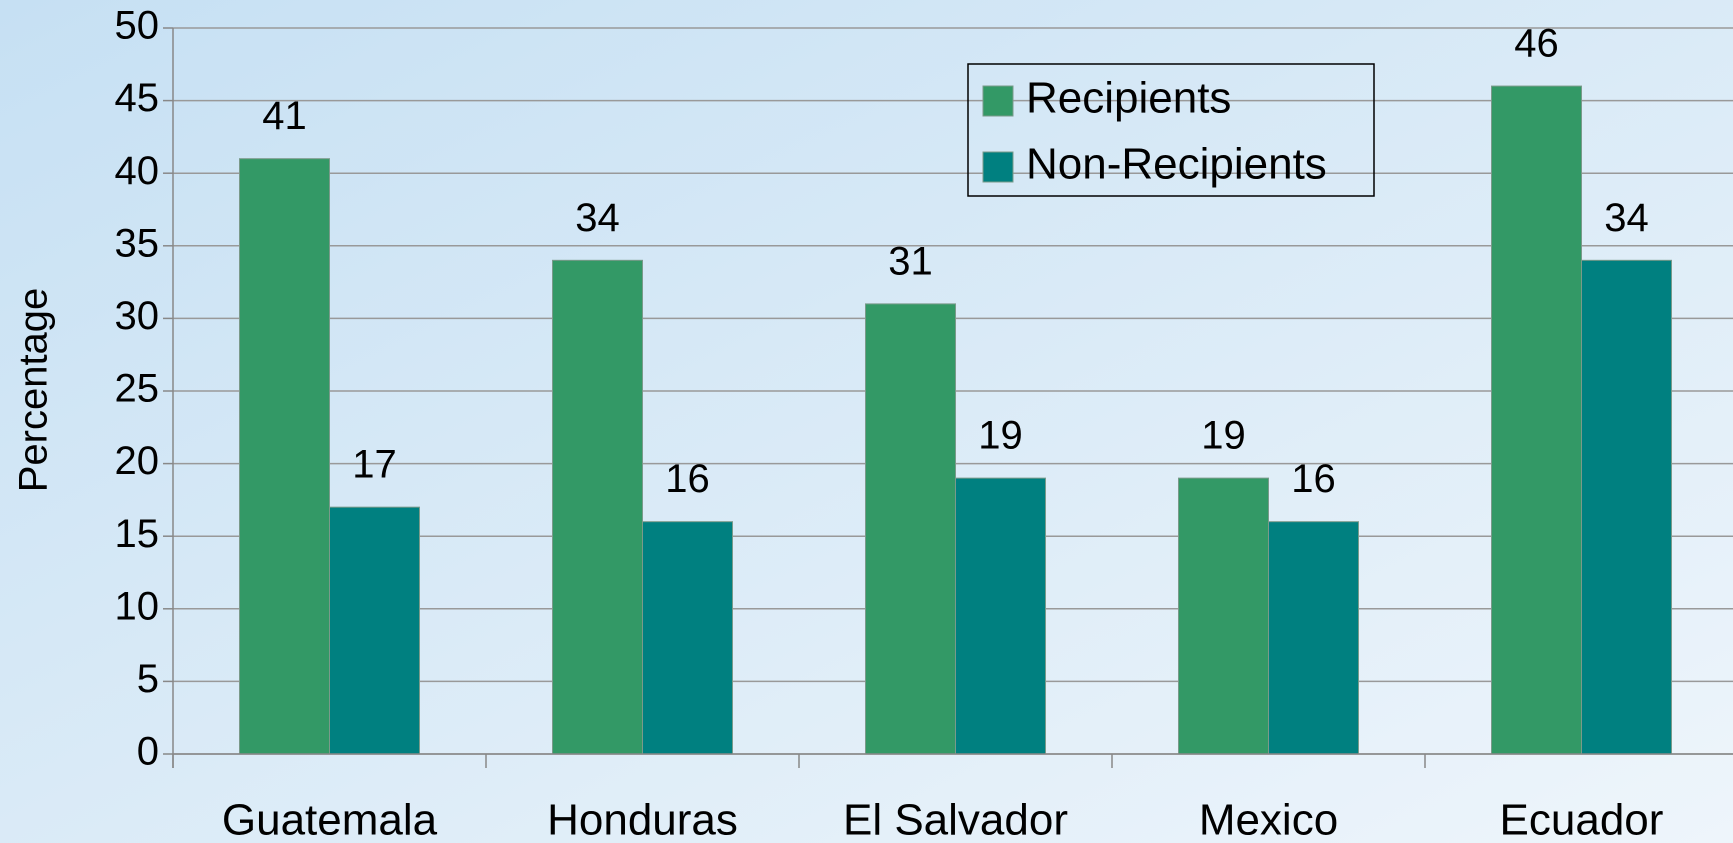  Describe the element at coordinates (137, 316) in the screenshot. I see `y-tick-label: 30` at that location.